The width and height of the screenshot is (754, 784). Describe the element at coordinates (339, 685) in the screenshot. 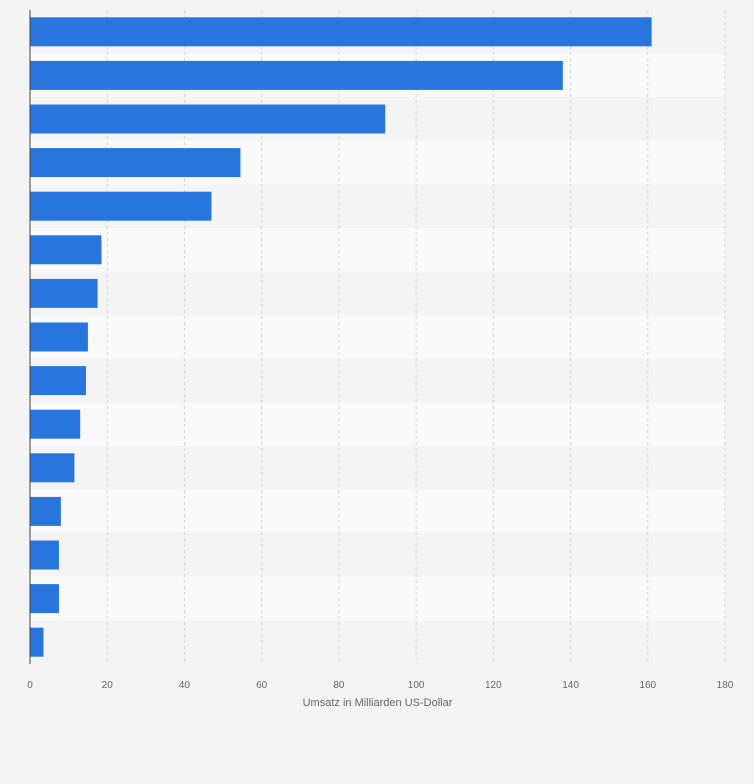

I see `x-tick-label: 80` at that location.